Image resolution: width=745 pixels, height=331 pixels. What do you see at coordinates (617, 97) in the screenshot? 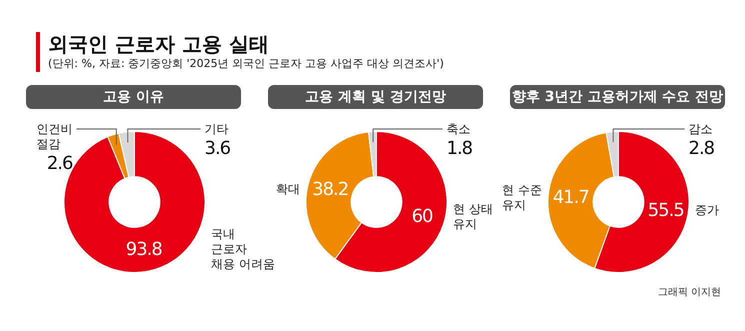
I see `chart-title: 향후 3년간 고용허가제 수요 전망` at bounding box center [617, 97].